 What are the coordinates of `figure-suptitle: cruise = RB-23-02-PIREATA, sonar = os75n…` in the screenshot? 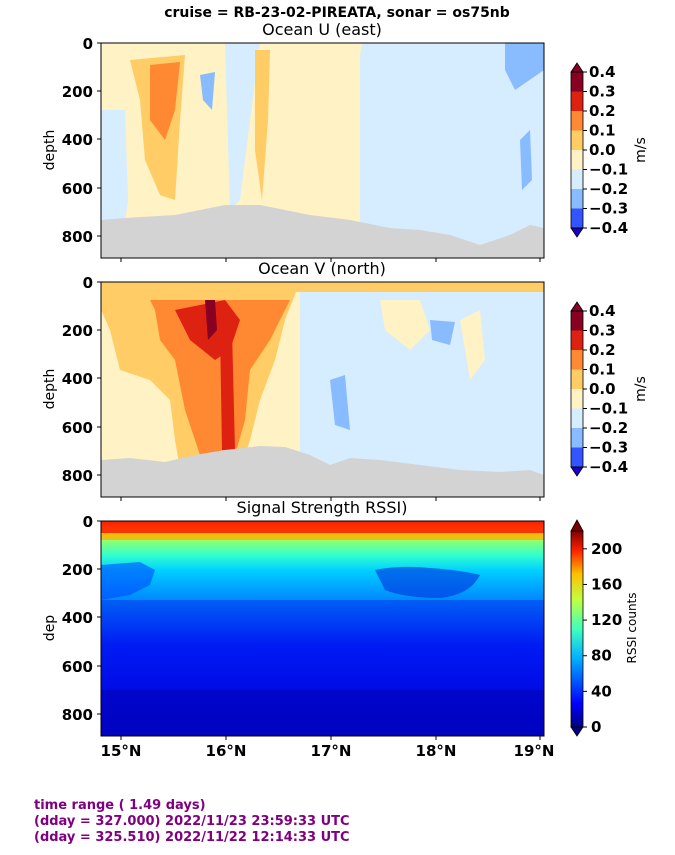 It's located at (337, 13).